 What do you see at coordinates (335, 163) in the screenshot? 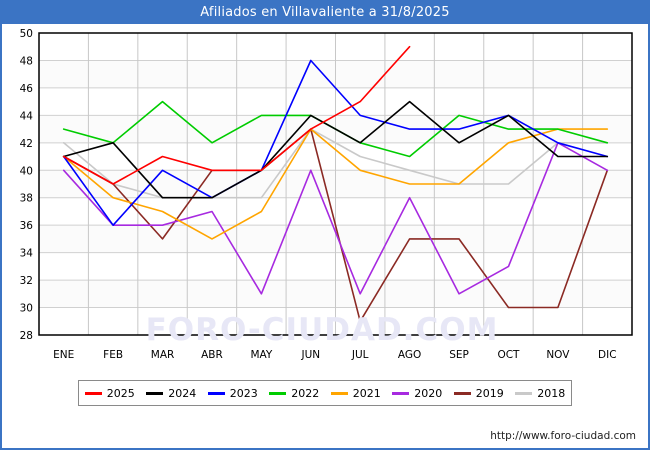
I see `series-line-2018` at bounding box center [335, 163].